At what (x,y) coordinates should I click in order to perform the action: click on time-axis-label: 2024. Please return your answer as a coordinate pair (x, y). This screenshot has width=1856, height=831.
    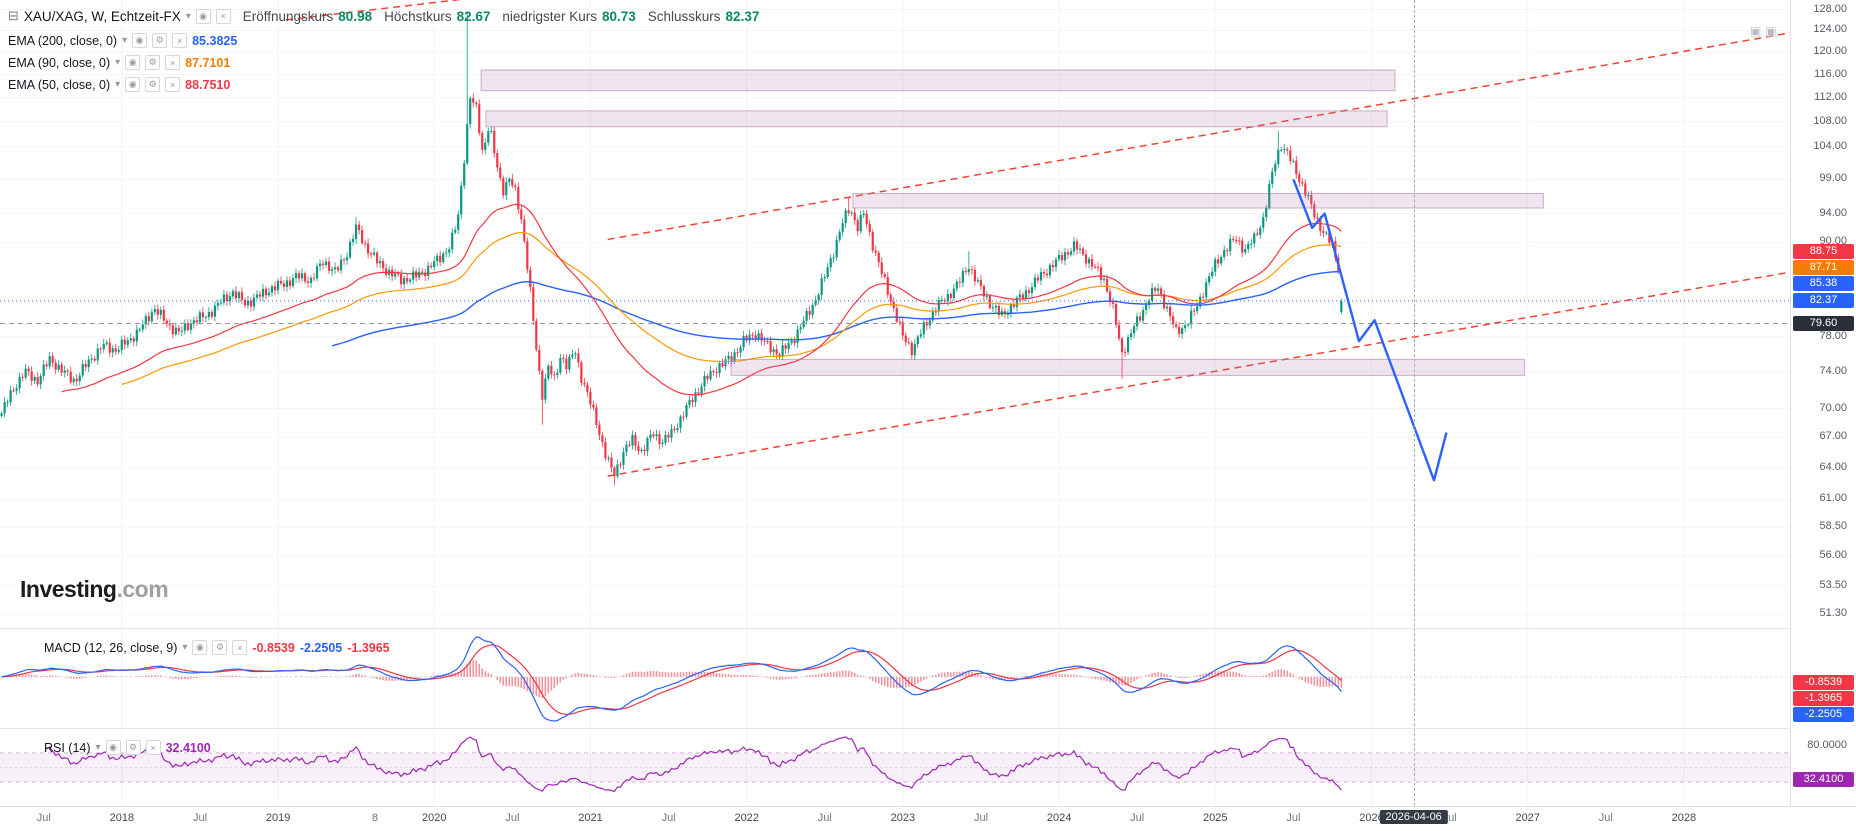
    Looking at the image, I should click on (1059, 818).